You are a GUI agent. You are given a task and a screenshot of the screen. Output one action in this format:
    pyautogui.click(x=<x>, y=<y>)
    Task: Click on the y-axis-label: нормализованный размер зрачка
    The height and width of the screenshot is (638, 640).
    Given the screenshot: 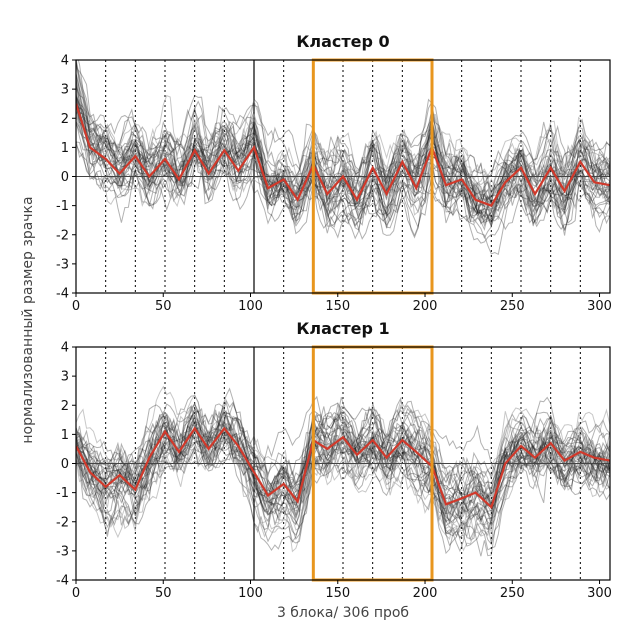 What is the action you would take?
    pyautogui.click(x=28, y=319)
    